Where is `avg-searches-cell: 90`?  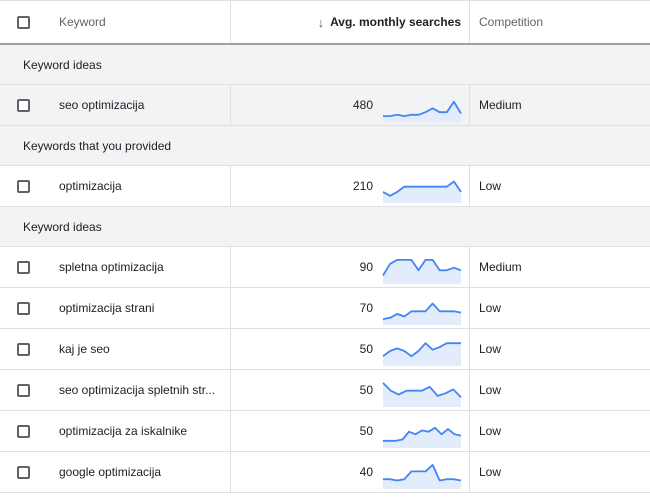
avg-searches-cell: 90 is located at coordinates (350, 267).